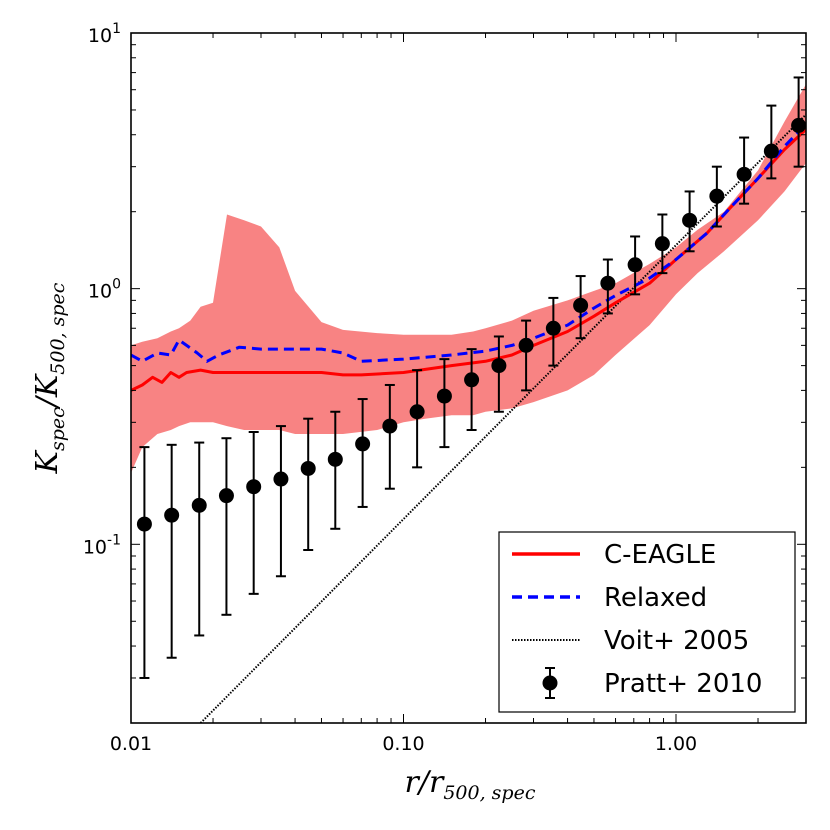 Image resolution: width=830 pixels, height=830 pixels. What do you see at coordinates (660, 555) in the screenshot?
I see `legend-label-c-eagle: C-EAGLE` at bounding box center [660, 555].